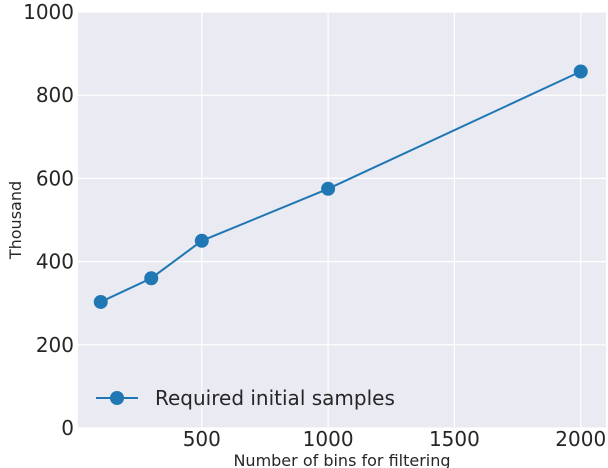  Describe the element at coordinates (48, 220) in the screenshot. I see `y-tick-labels: 0 200 400 600 800 1000` at that location.